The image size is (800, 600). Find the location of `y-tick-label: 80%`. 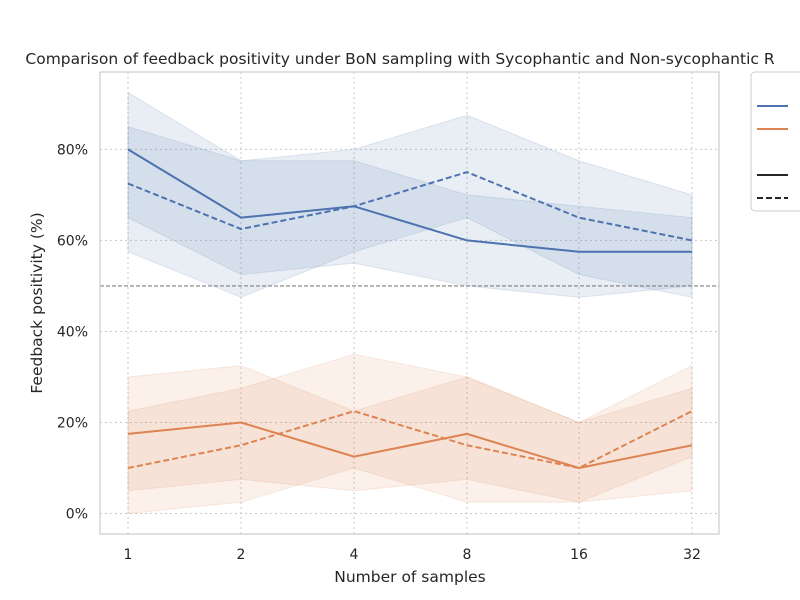

y-tick-label: 80% is located at coordinates (72, 150).